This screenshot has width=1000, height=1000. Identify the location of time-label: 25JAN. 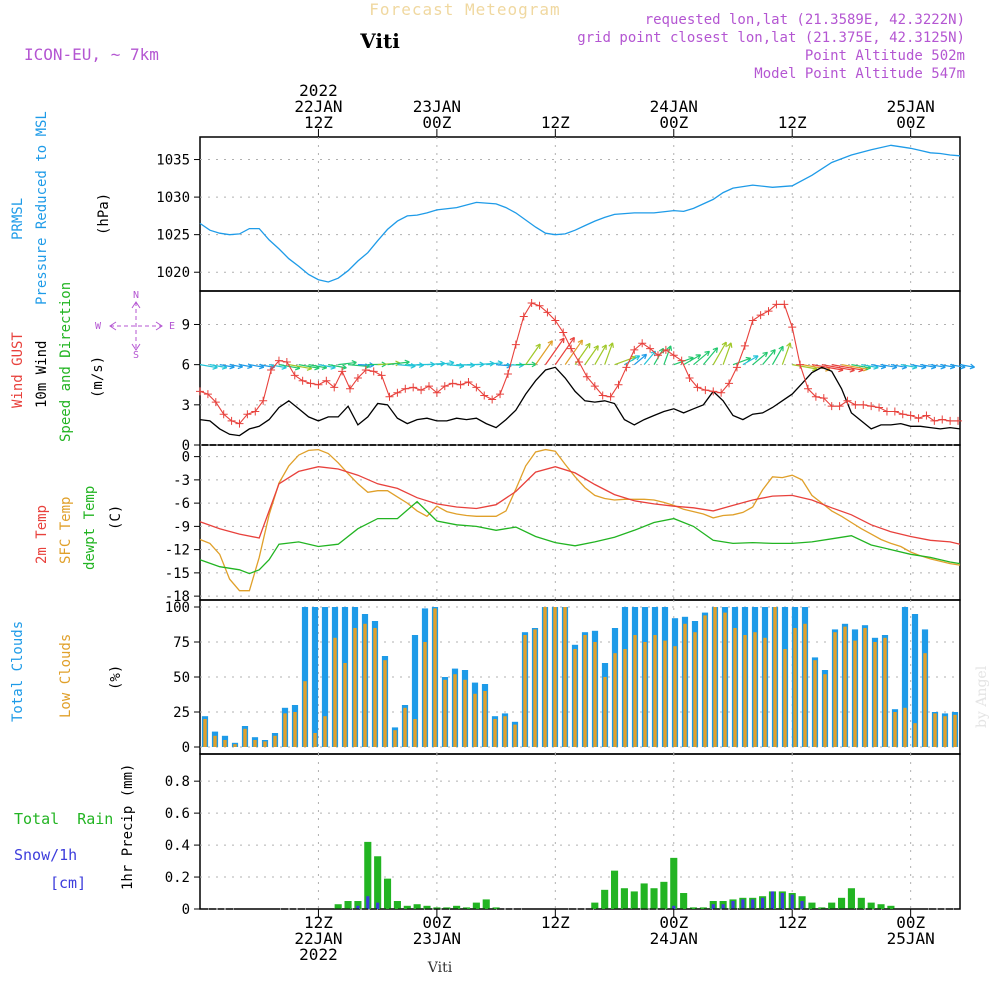
(911, 106).